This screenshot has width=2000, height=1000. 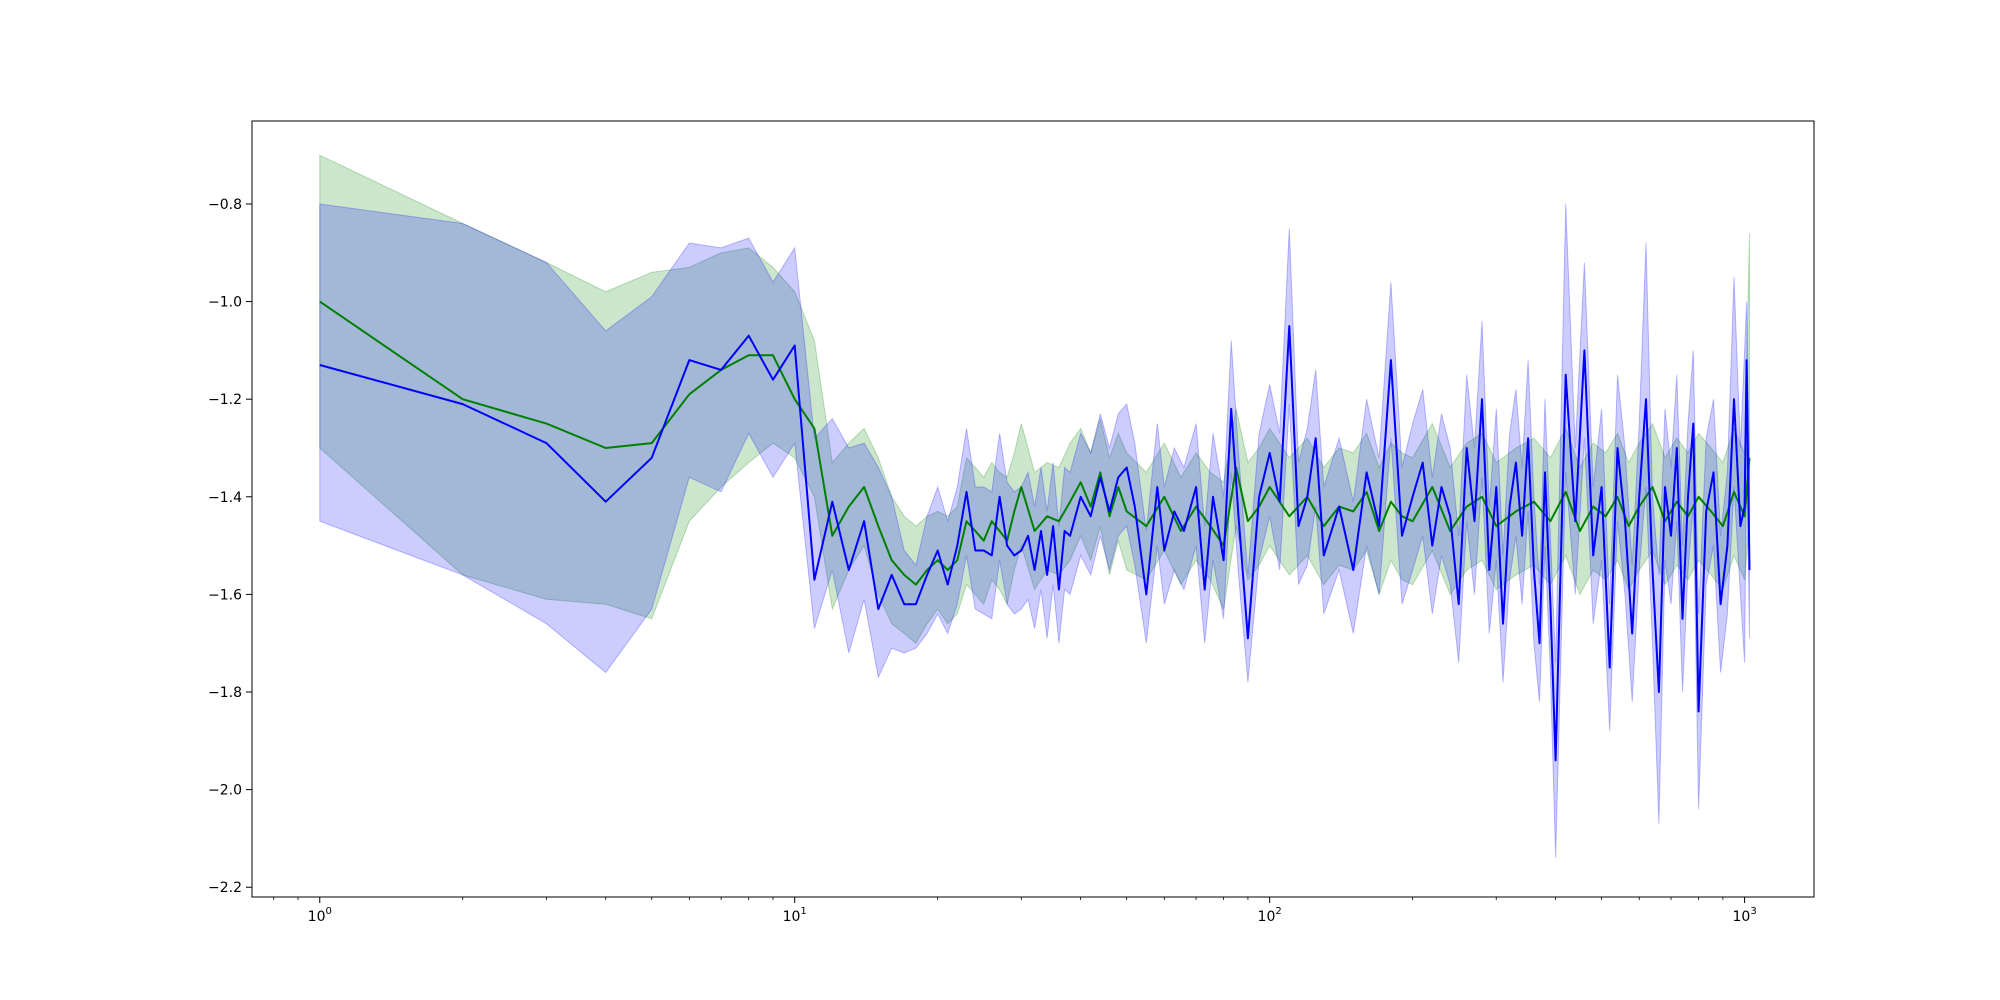 What do you see at coordinates (225, 205) in the screenshot?
I see `y-tick-label: −0.8` at bounding box center [225, 205].